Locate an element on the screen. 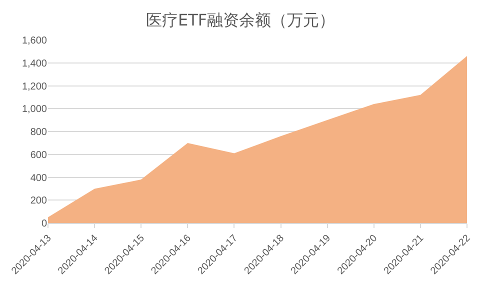 This screenshot has width=481, height=289. y-tick-label: 0 is located at coordinates (44, 224).